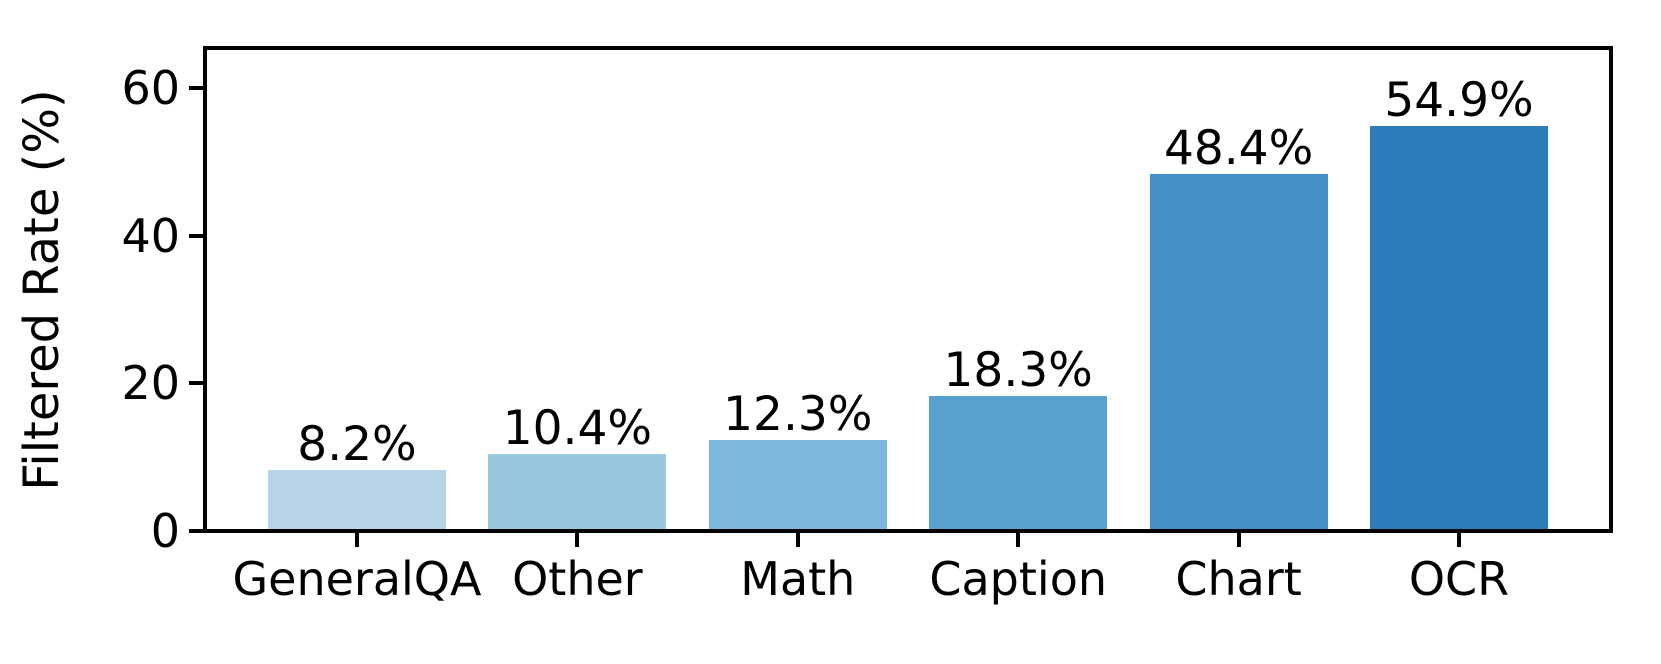 Image resolution: width=1661 pixels, height=664 pixels. I want to click on x-tick-label-generalqa: GeneralQA, so click(357, 579).